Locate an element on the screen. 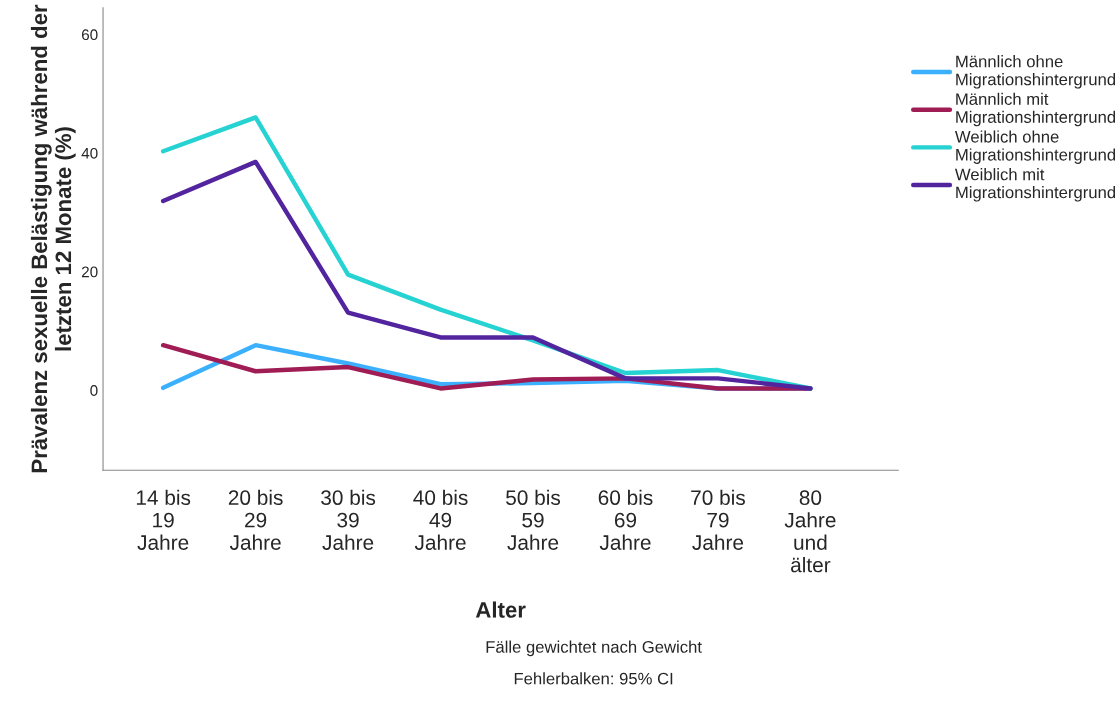 This screenshot has width=1120, height=704. legend-label: Weiblich ohne Migrationshintergrund is located at coordinates (1035, 147).